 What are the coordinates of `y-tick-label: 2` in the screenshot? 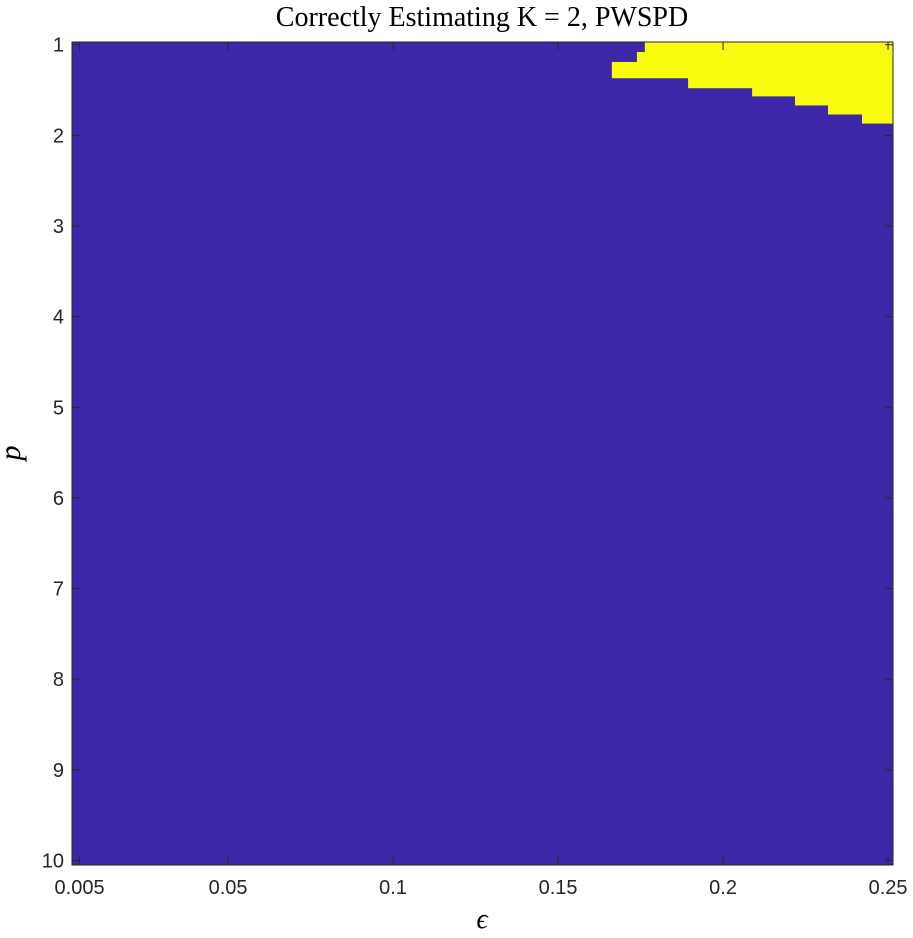 It's located at (58, 136).